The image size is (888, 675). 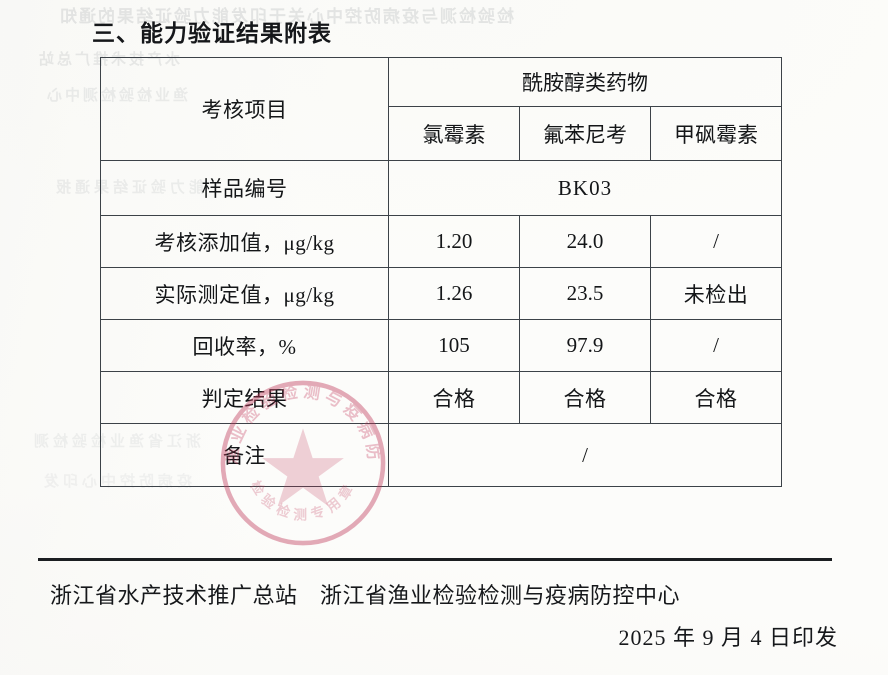 I want to click on header-drug-1: 氟苯尼考, so click(x=585, y=133).